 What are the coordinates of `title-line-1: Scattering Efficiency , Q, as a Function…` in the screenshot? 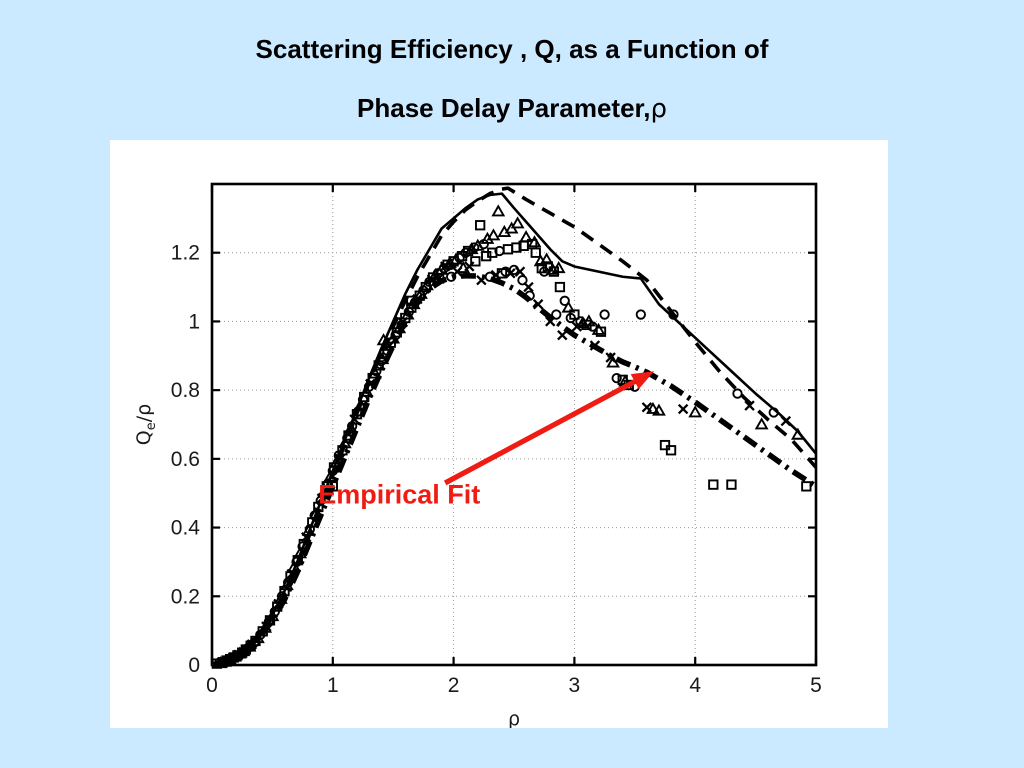 It's located at (512, 49).